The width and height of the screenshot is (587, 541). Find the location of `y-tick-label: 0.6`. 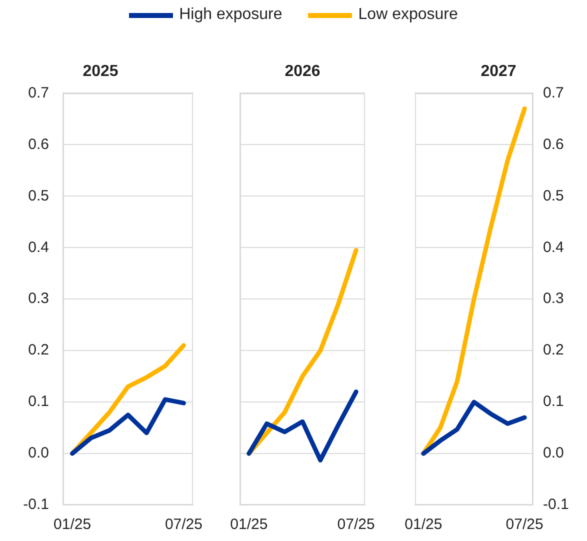

y-tick-label: 0.6 is located at coordinates (38, 144).